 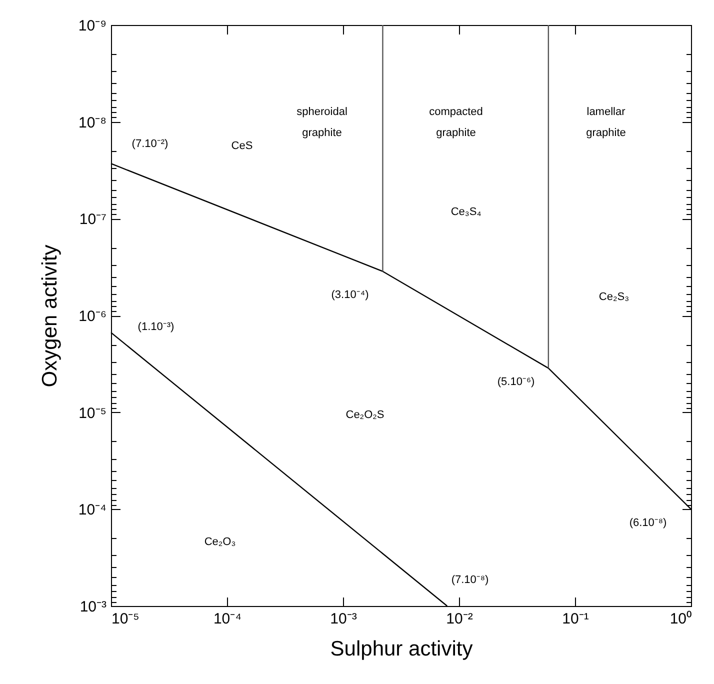 I want to click on annotation: (7.10⁻²), so click(x=150, y=144).